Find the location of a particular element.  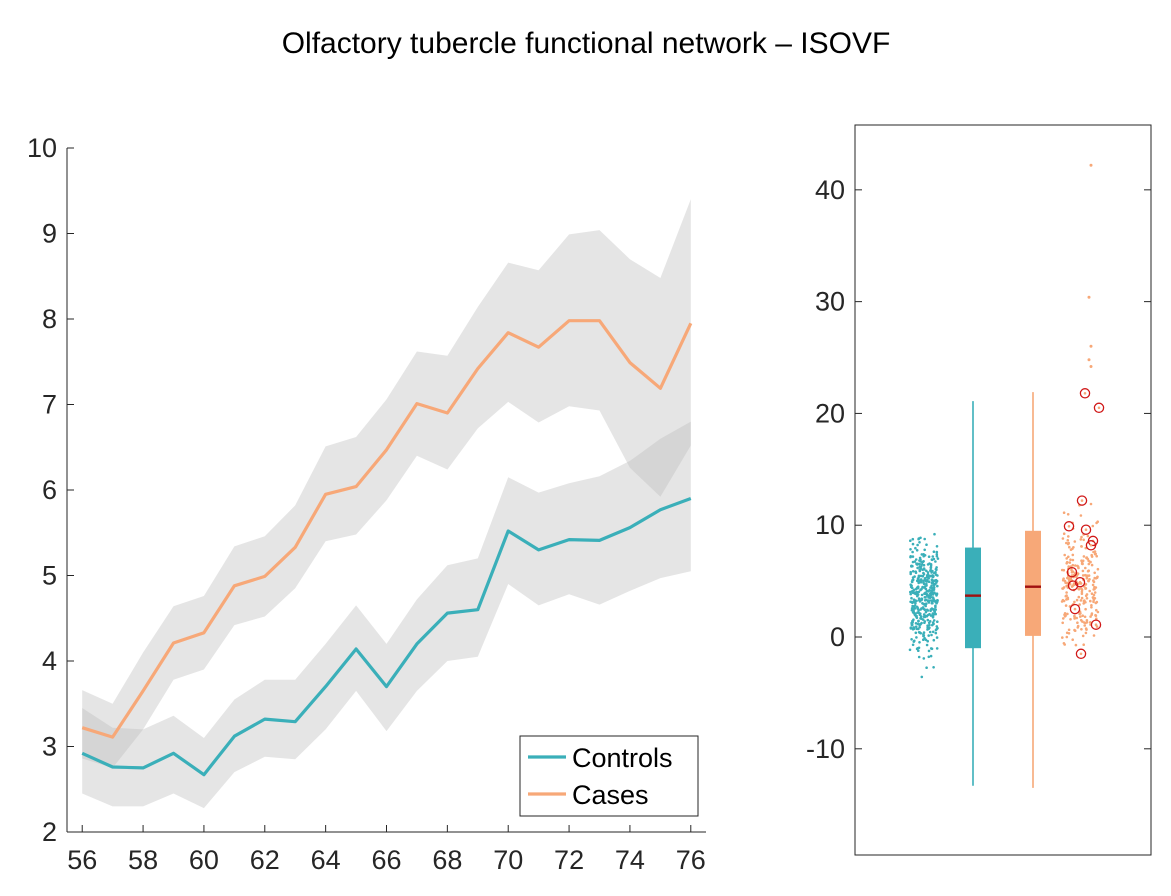

y-tick-label: 8 is located at coordinates (49, 319).